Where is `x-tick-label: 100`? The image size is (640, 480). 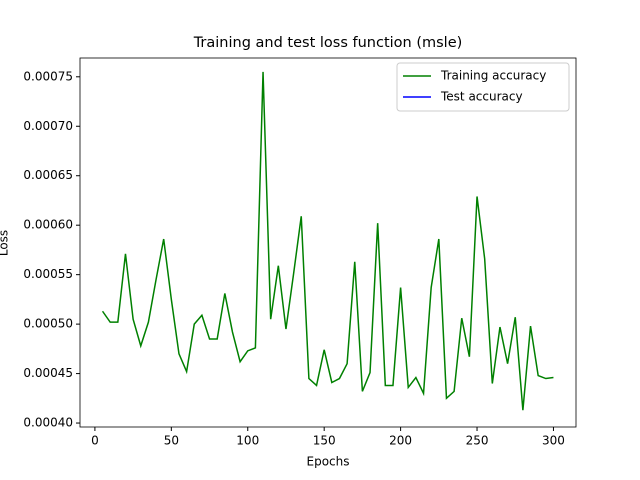 x-tick-label: 100 is located at coordinates (247, 441).